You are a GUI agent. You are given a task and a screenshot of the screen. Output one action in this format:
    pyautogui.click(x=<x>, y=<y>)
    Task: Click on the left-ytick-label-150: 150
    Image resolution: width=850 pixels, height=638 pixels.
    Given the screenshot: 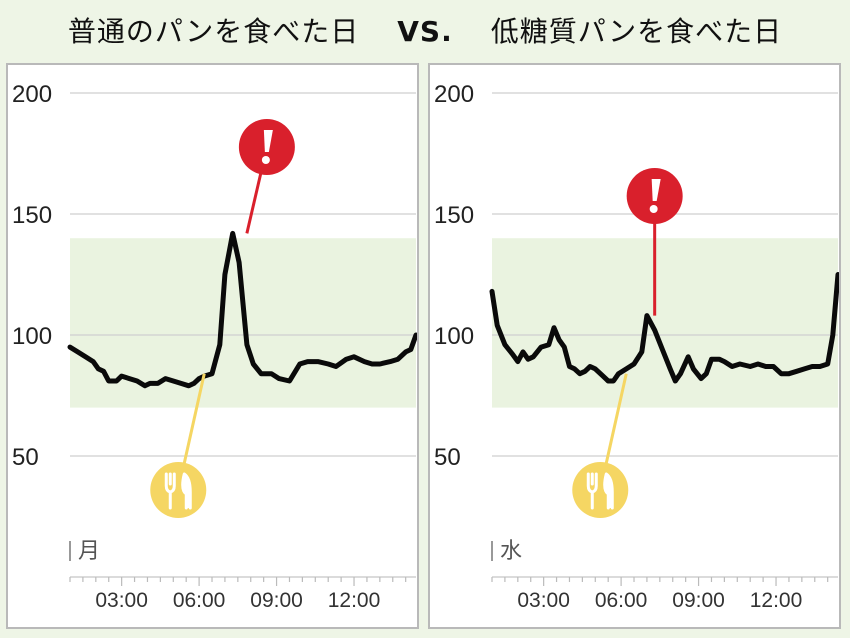 What is the action you would take?
    pyautogui.click(x=32, y=215)
    